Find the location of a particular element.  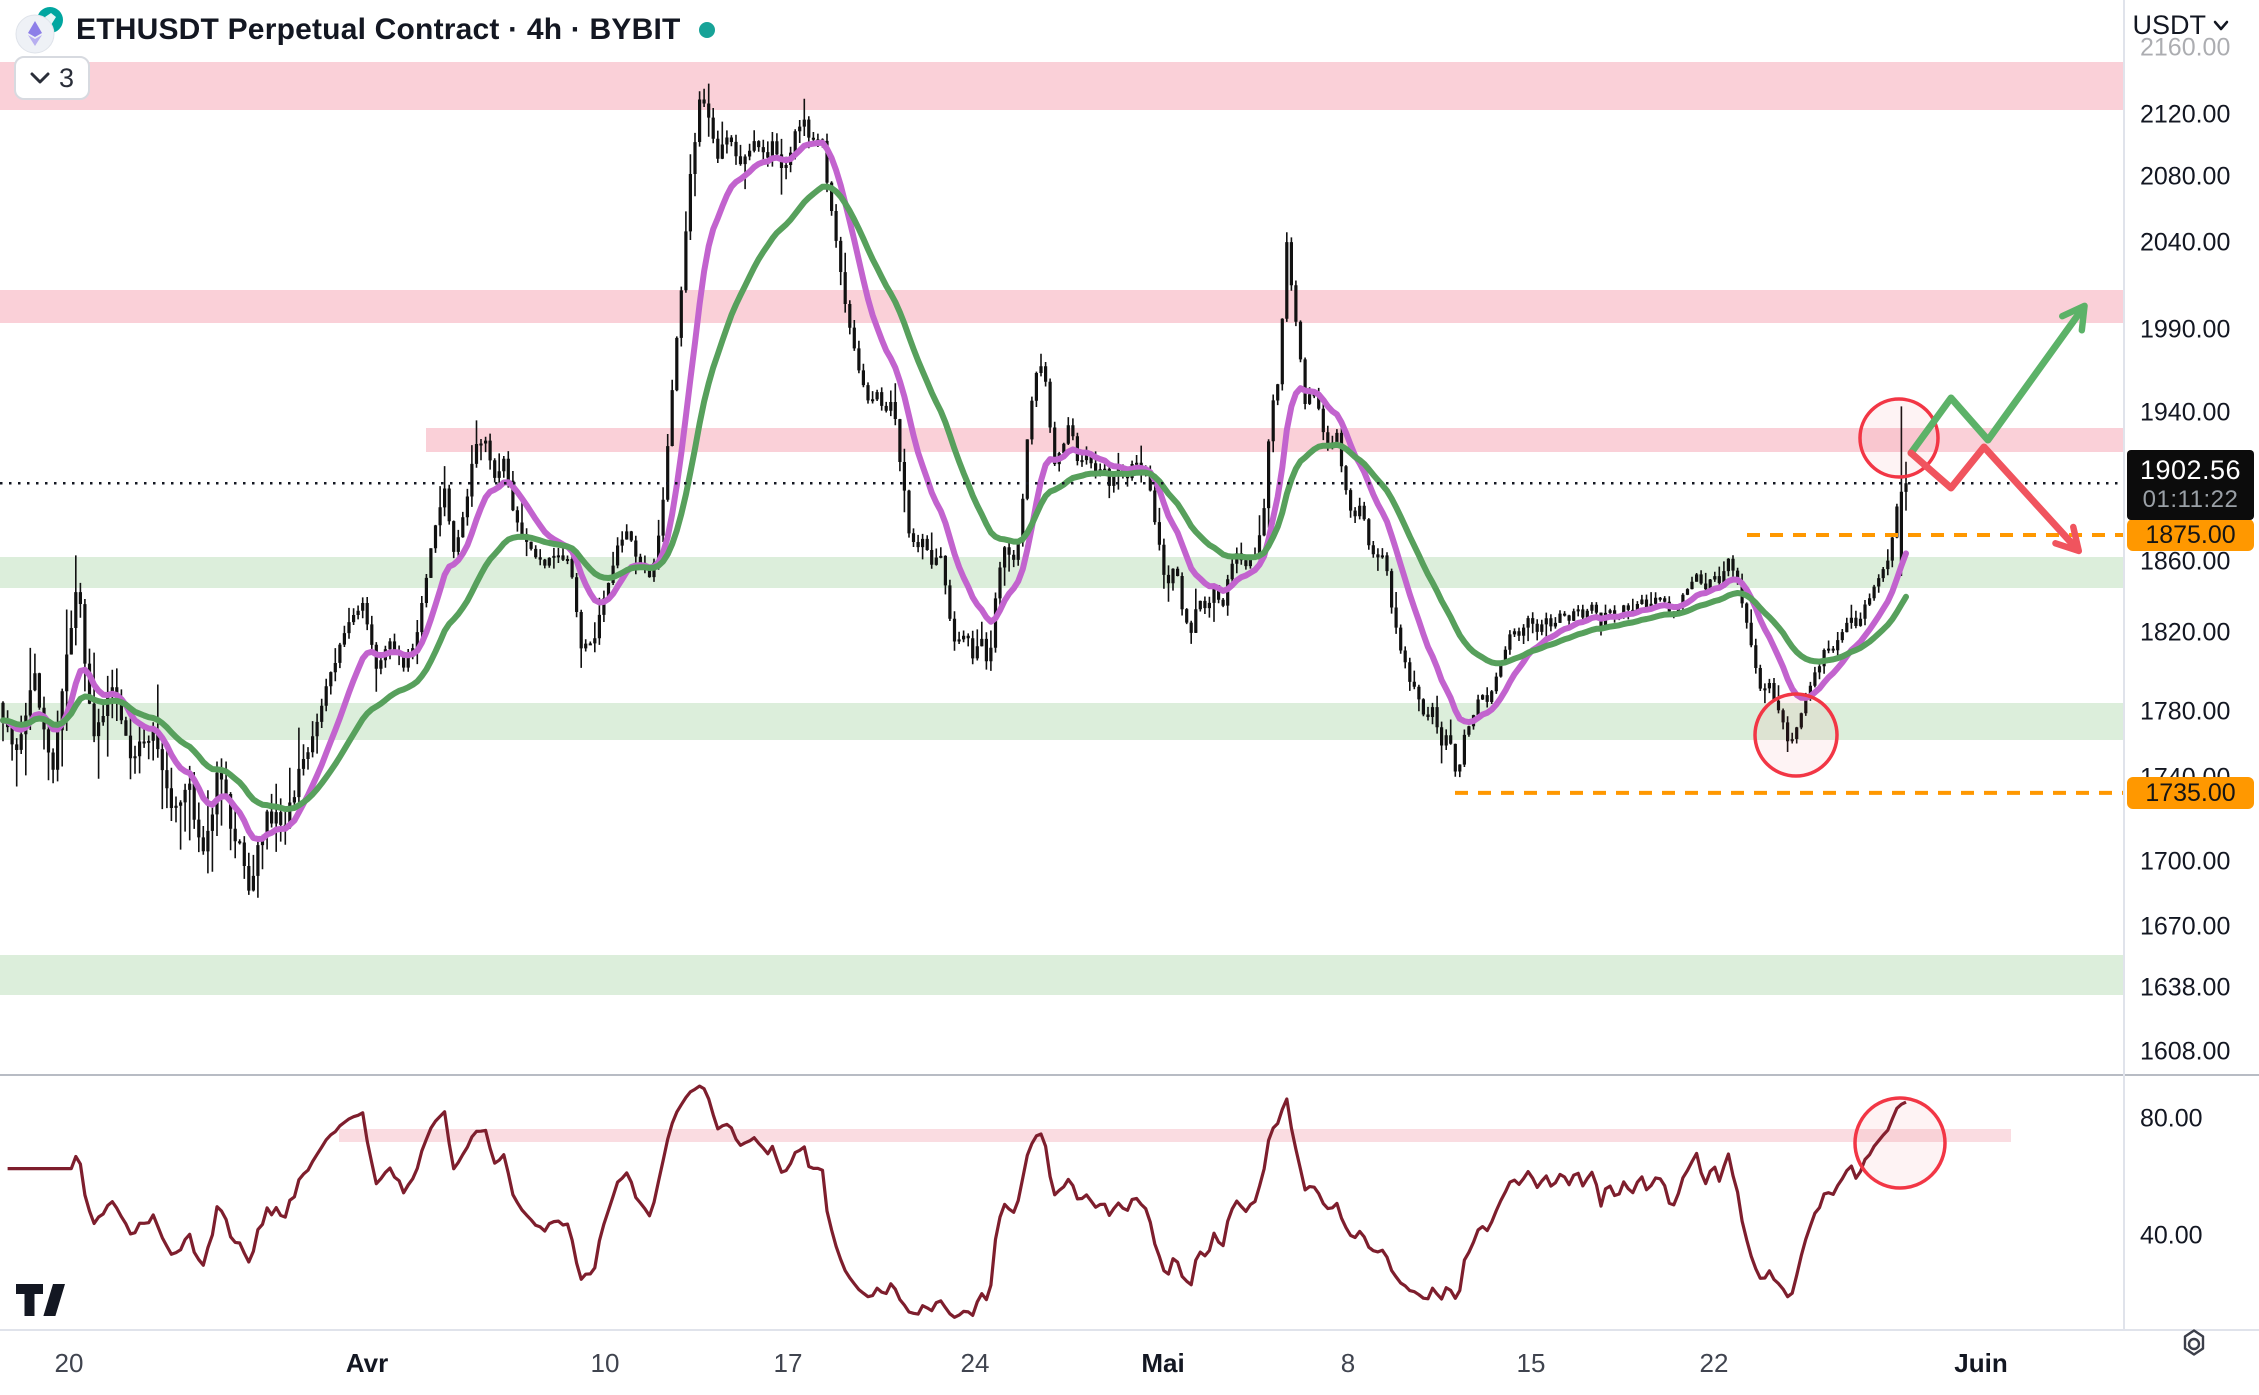

indicator-axis-label: 80.00 is located at coordinates (2171, 1118).